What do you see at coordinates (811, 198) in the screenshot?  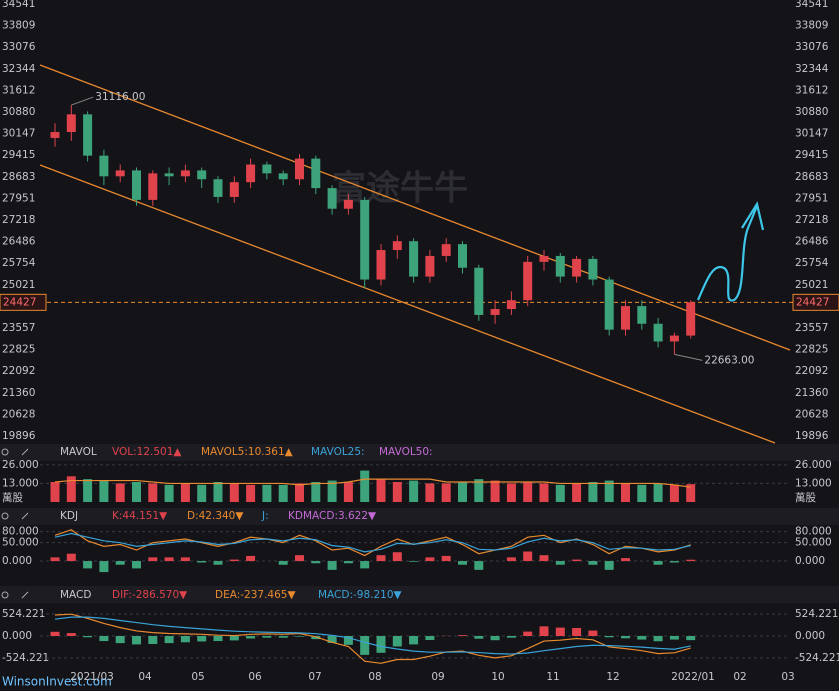 I see `y-tick-label: 27951` at bounding box center [811, 198].